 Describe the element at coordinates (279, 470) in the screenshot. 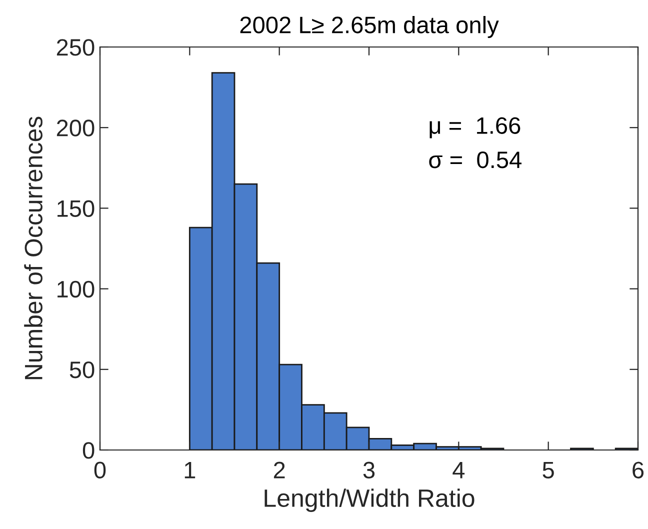

I see `x-tick-label: 2` at that location.